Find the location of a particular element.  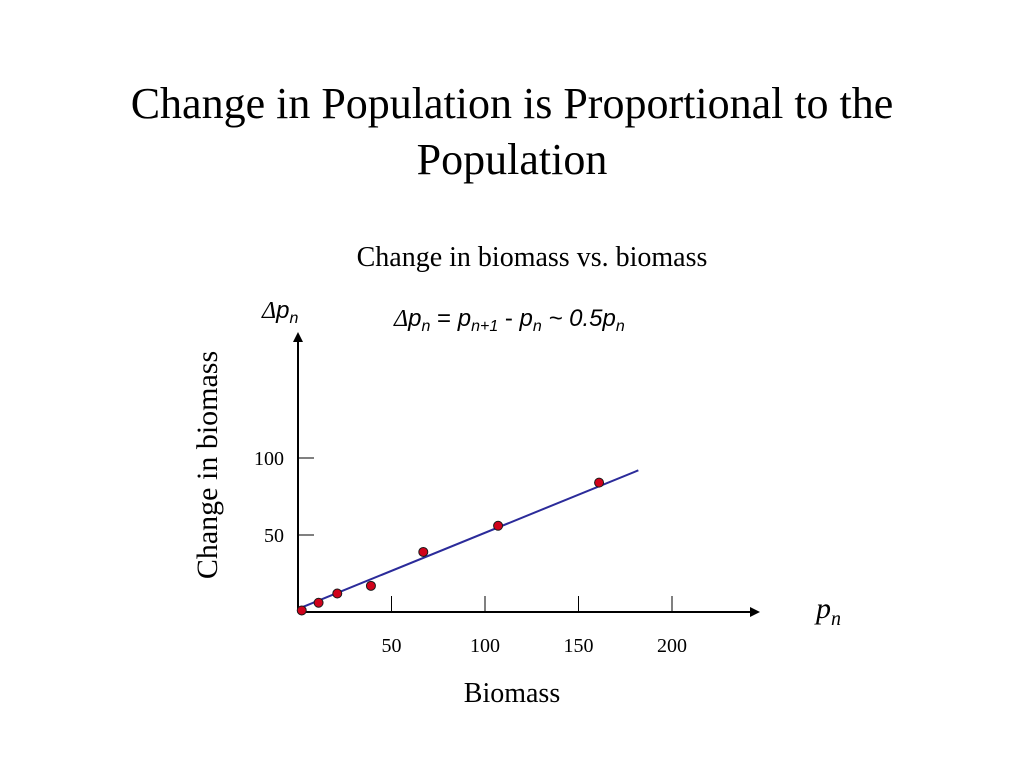

equation-p3: p is located at coordinates (526, 318).